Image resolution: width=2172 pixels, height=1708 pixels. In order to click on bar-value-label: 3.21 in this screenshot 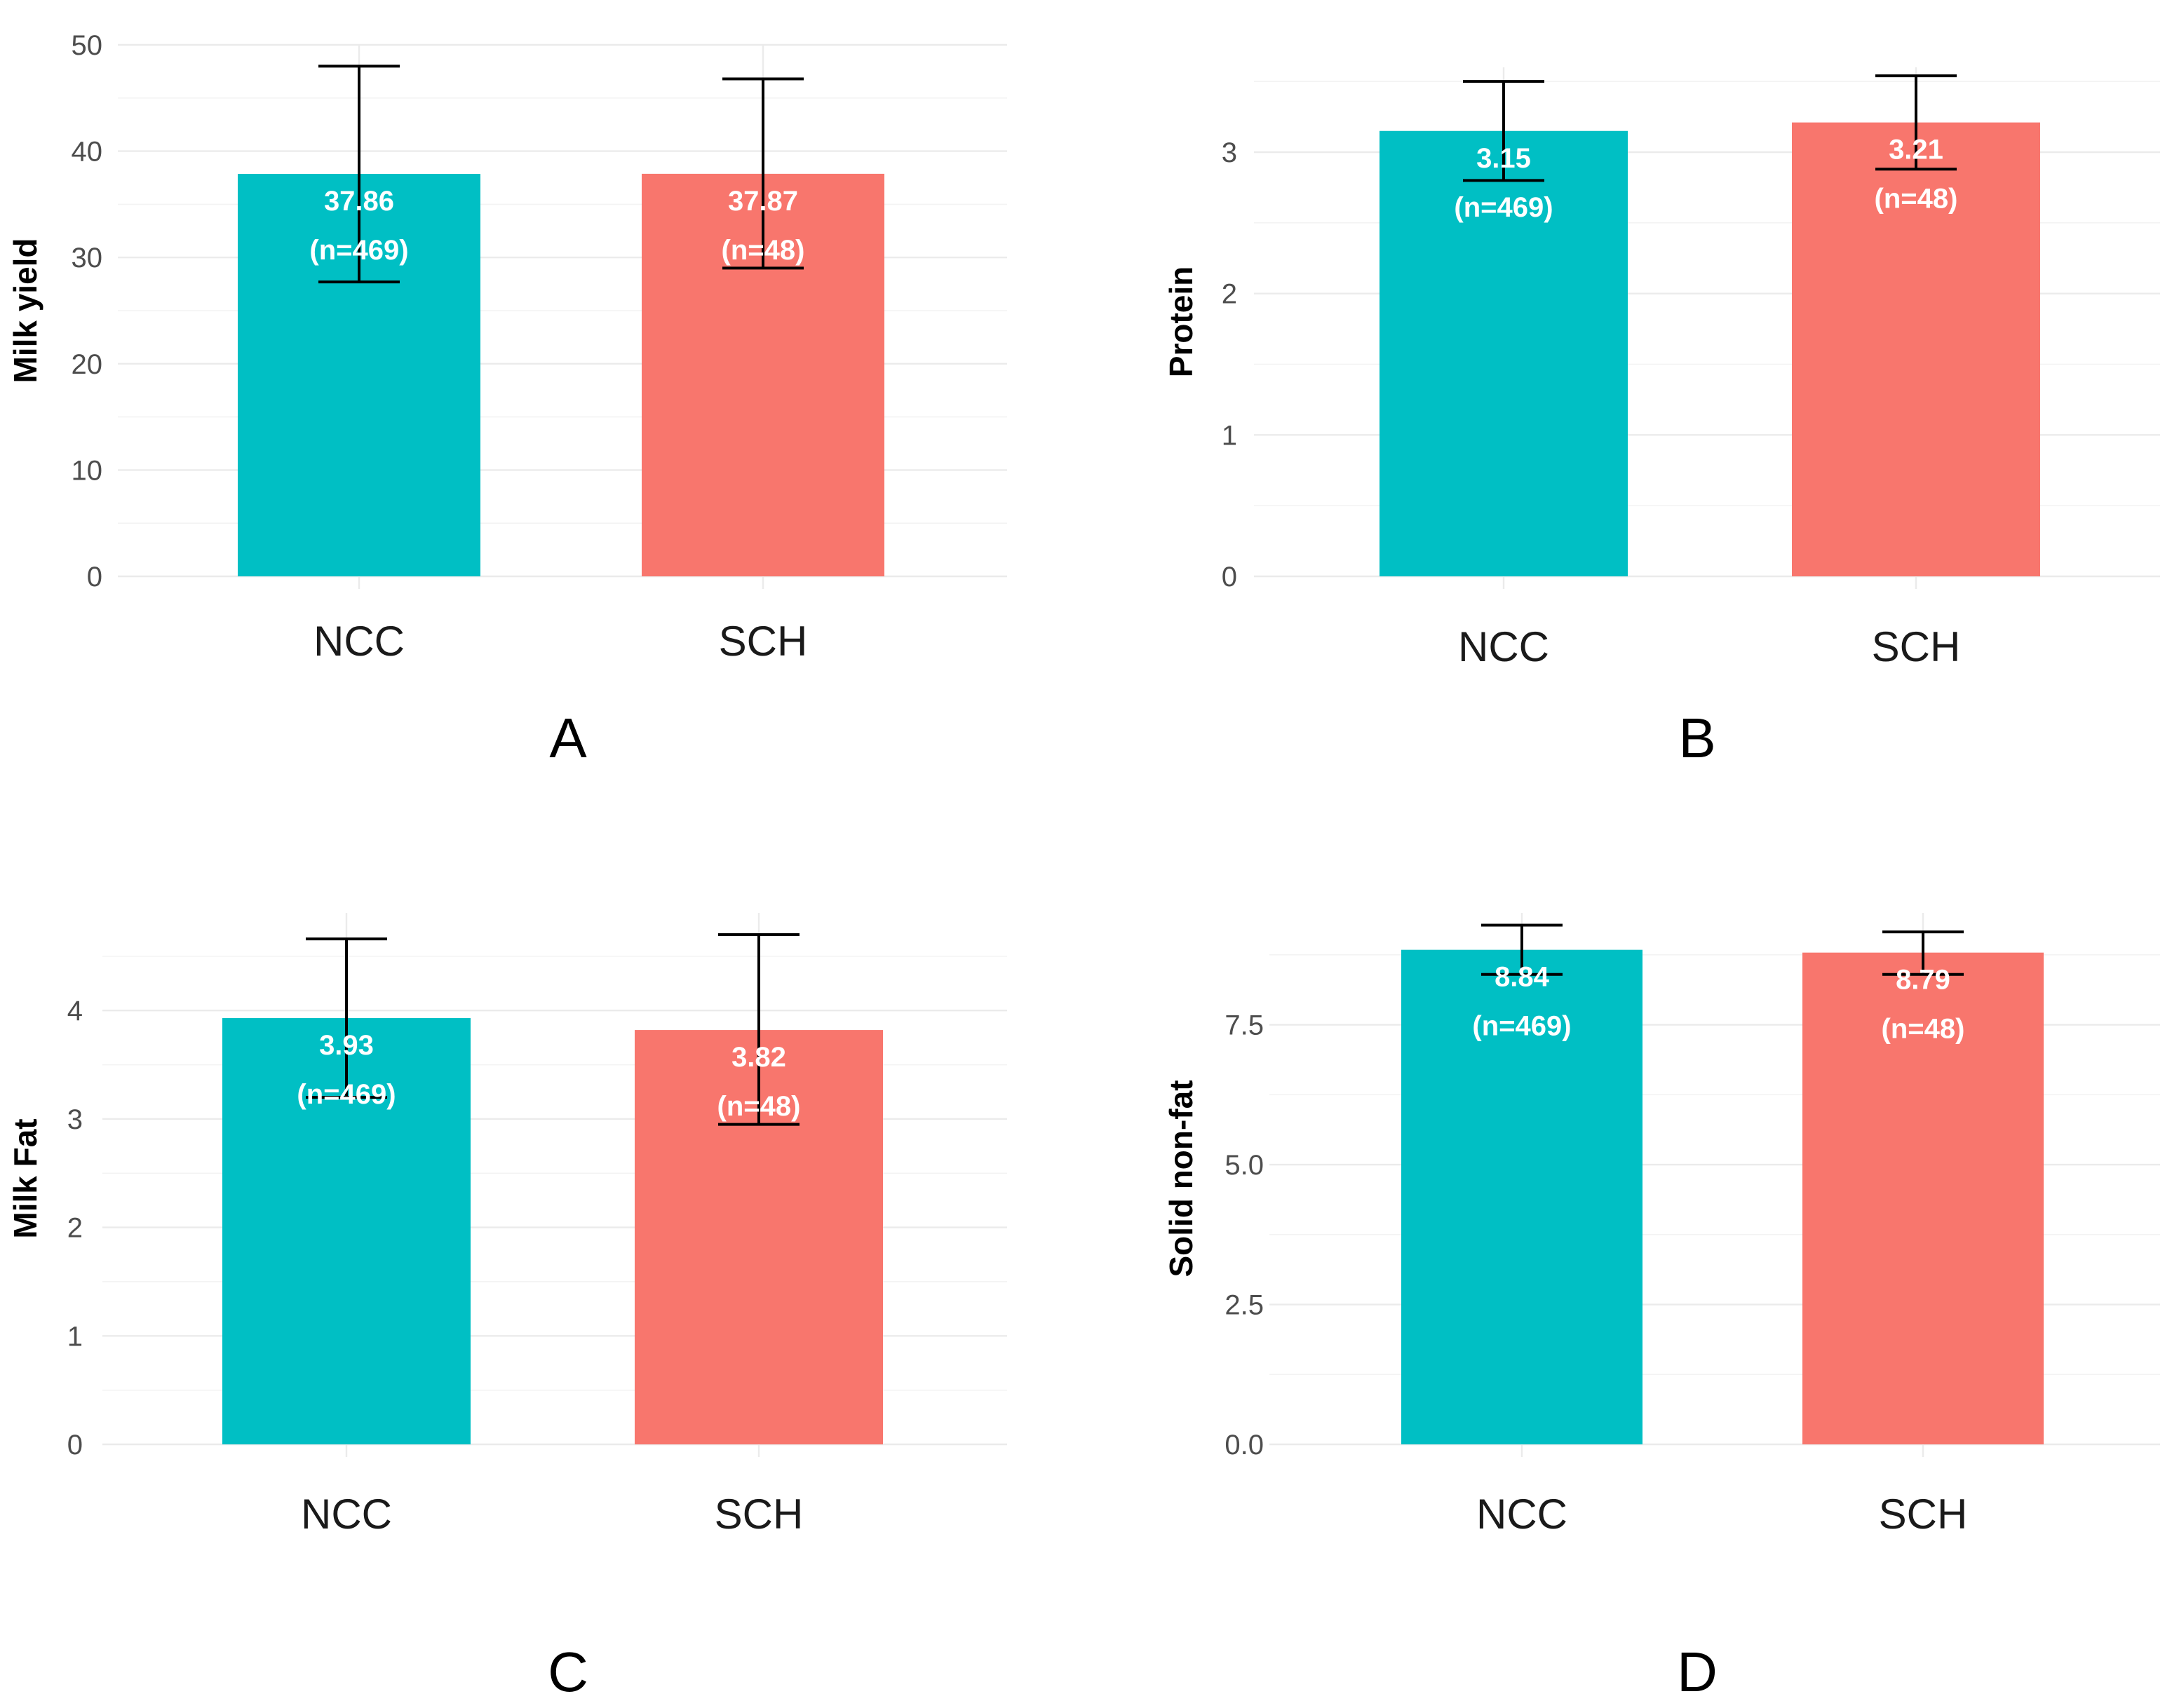, I will do `click(1916, 150)`.